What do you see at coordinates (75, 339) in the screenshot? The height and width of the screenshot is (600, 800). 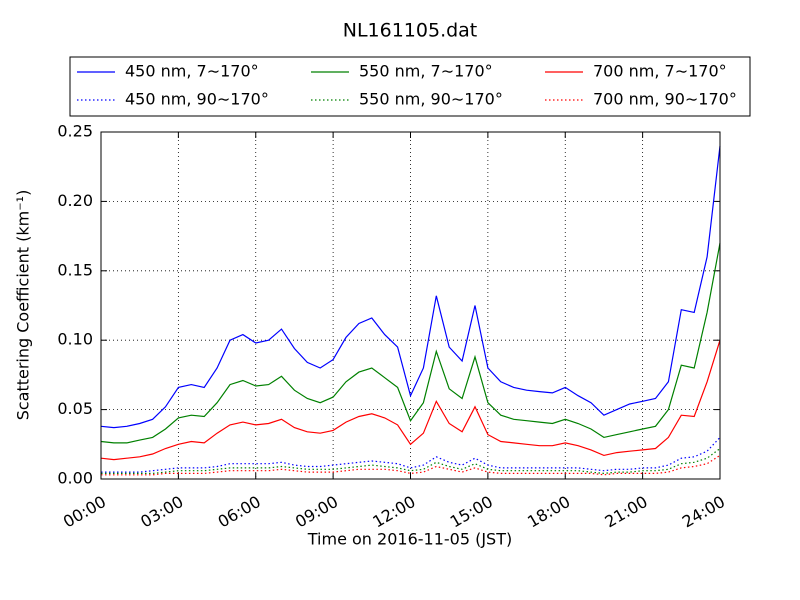 I see `y-tick-label: 0.10` at bounding box center [75, 339].